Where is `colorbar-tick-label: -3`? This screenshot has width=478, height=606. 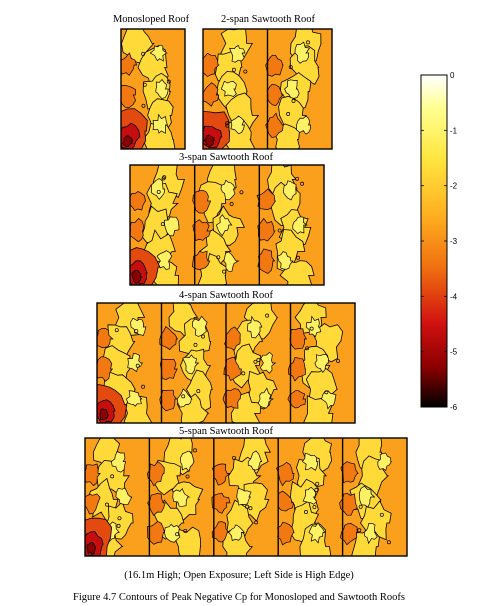 colorbar-tick-label: -3 is located at coordinates (454, 241).